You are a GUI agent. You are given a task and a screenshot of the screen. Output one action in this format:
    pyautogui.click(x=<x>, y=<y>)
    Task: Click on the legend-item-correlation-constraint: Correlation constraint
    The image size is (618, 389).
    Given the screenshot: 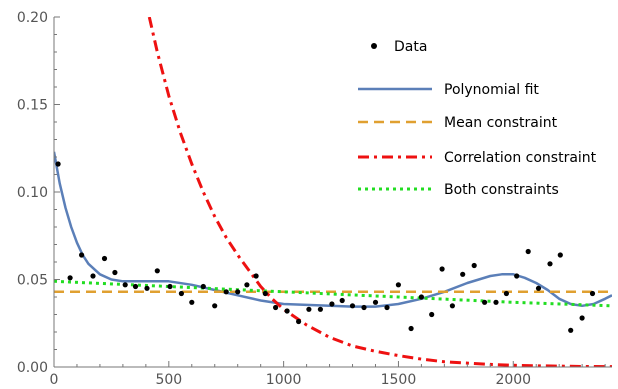 What is the action you would take?
    pyautogui.click(x=477, y=158)
    